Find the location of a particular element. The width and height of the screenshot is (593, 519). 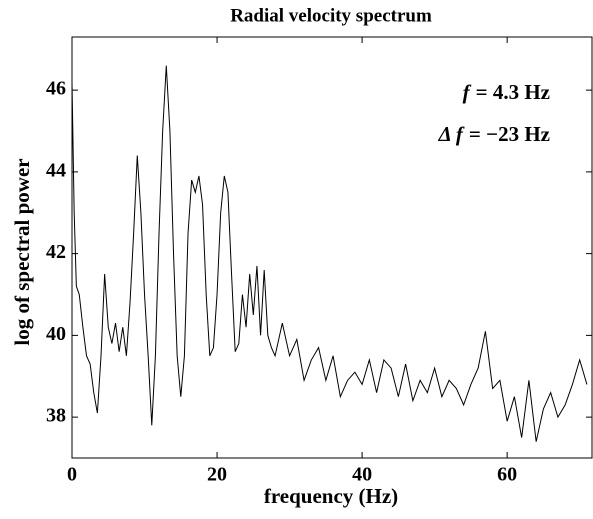

y-tick-label: 40 is located at coordinates (56, 334).